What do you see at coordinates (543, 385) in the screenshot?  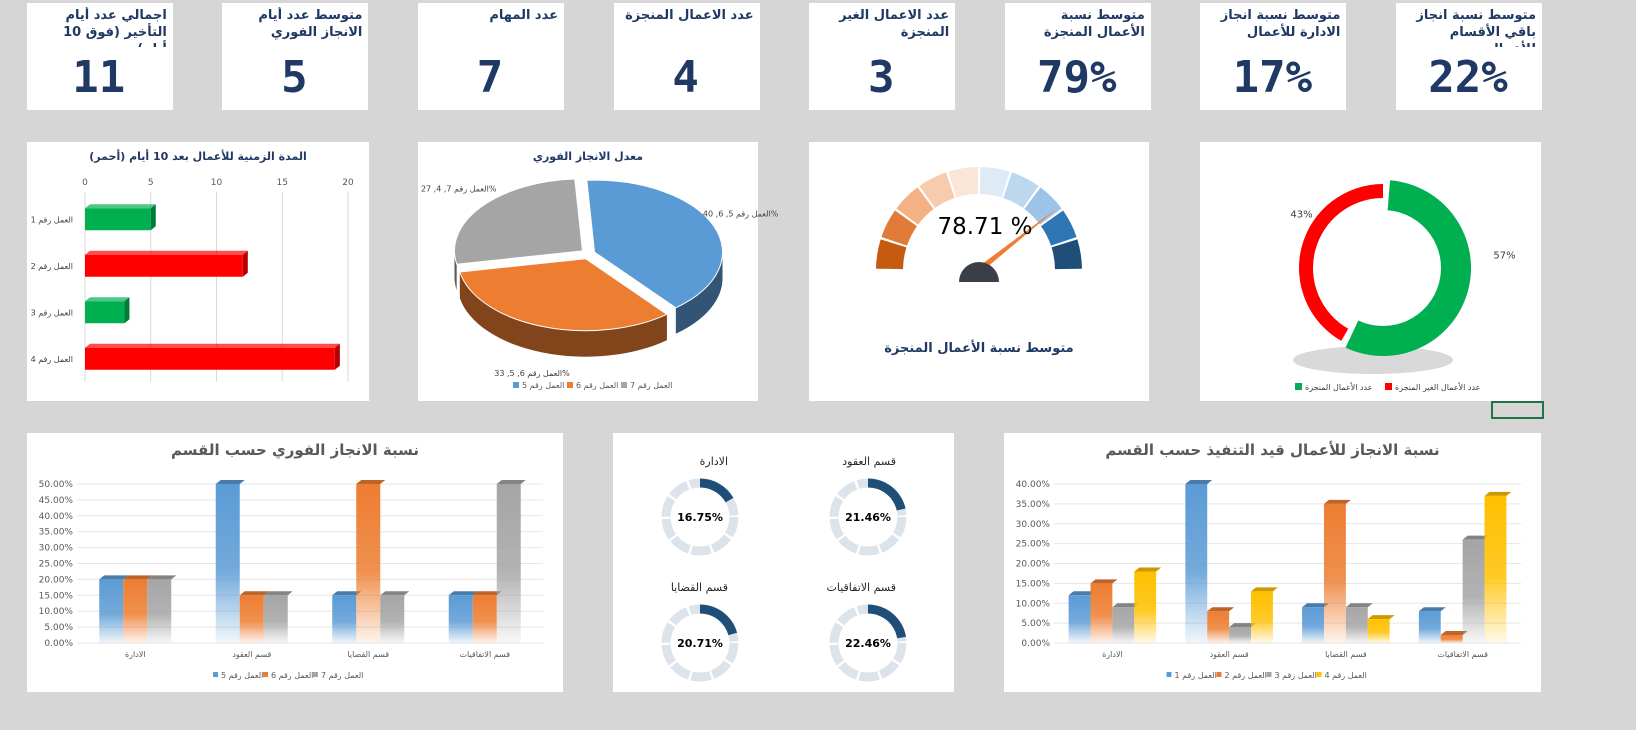 I see `legend-label: العمل رقم 5` at bounding box center [543, 385].